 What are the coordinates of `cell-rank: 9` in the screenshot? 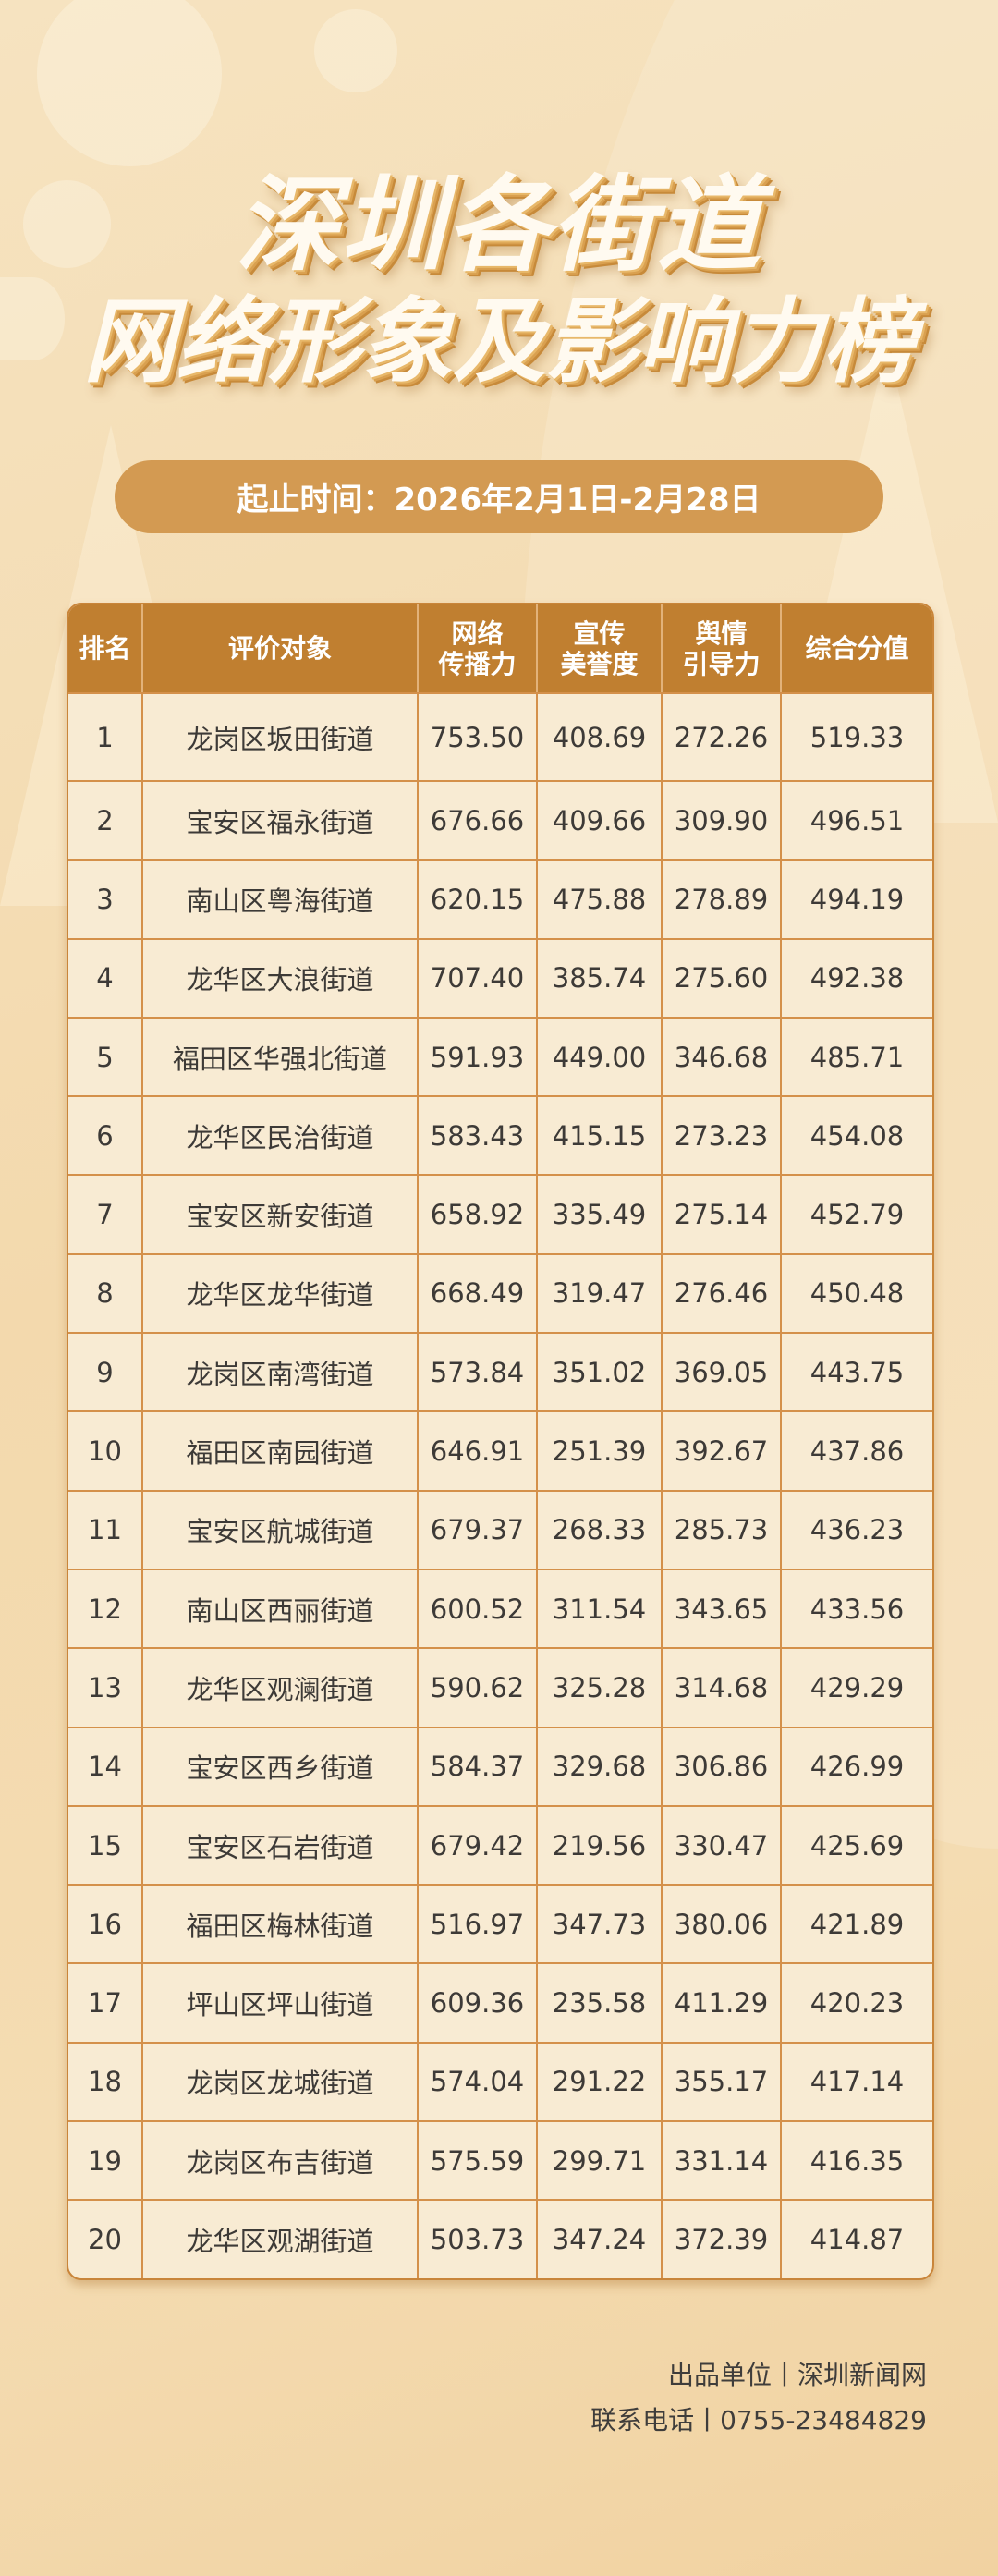 It's located at (105, 1372).